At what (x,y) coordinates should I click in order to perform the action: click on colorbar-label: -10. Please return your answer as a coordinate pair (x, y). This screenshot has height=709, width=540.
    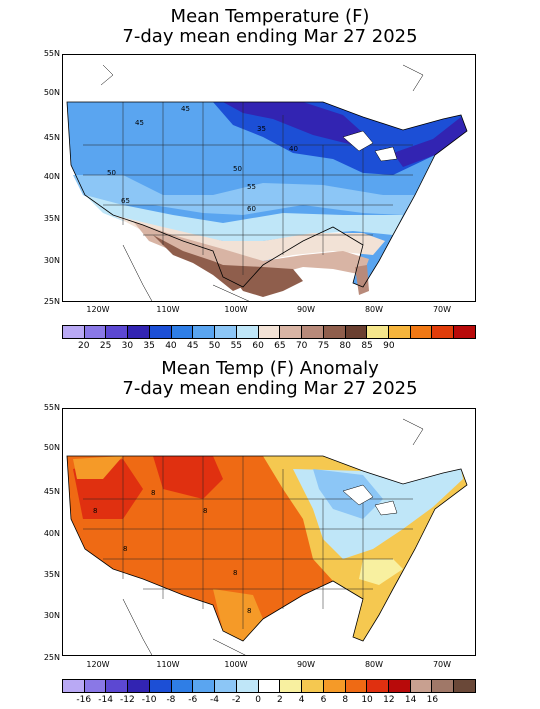
    Looking at the image, I should click on (149, 700).